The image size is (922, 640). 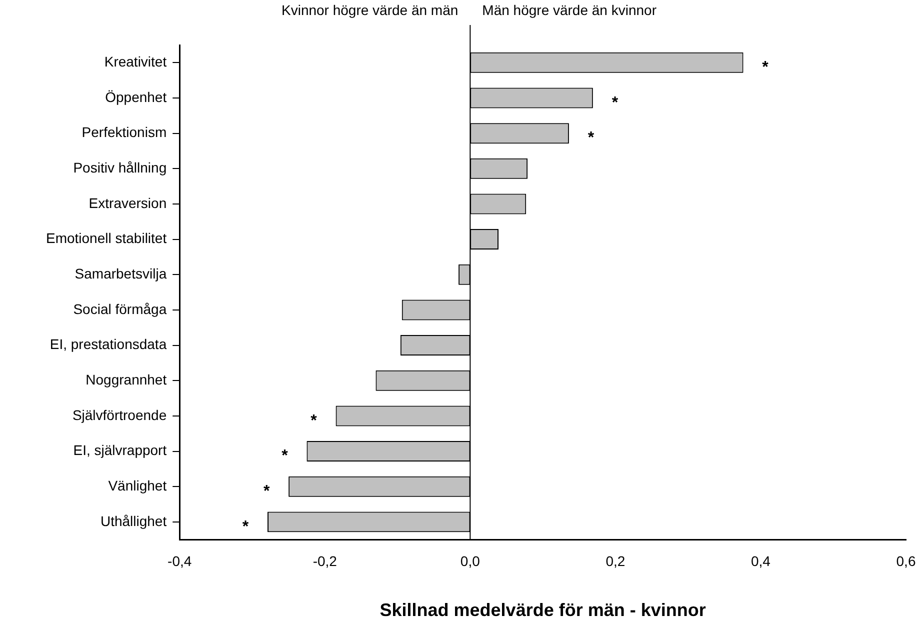 What do you see at coordinates (127, 202) in the screenshot?
I see `y-tick-label: Extraversion` at bounding box center [127, 202].